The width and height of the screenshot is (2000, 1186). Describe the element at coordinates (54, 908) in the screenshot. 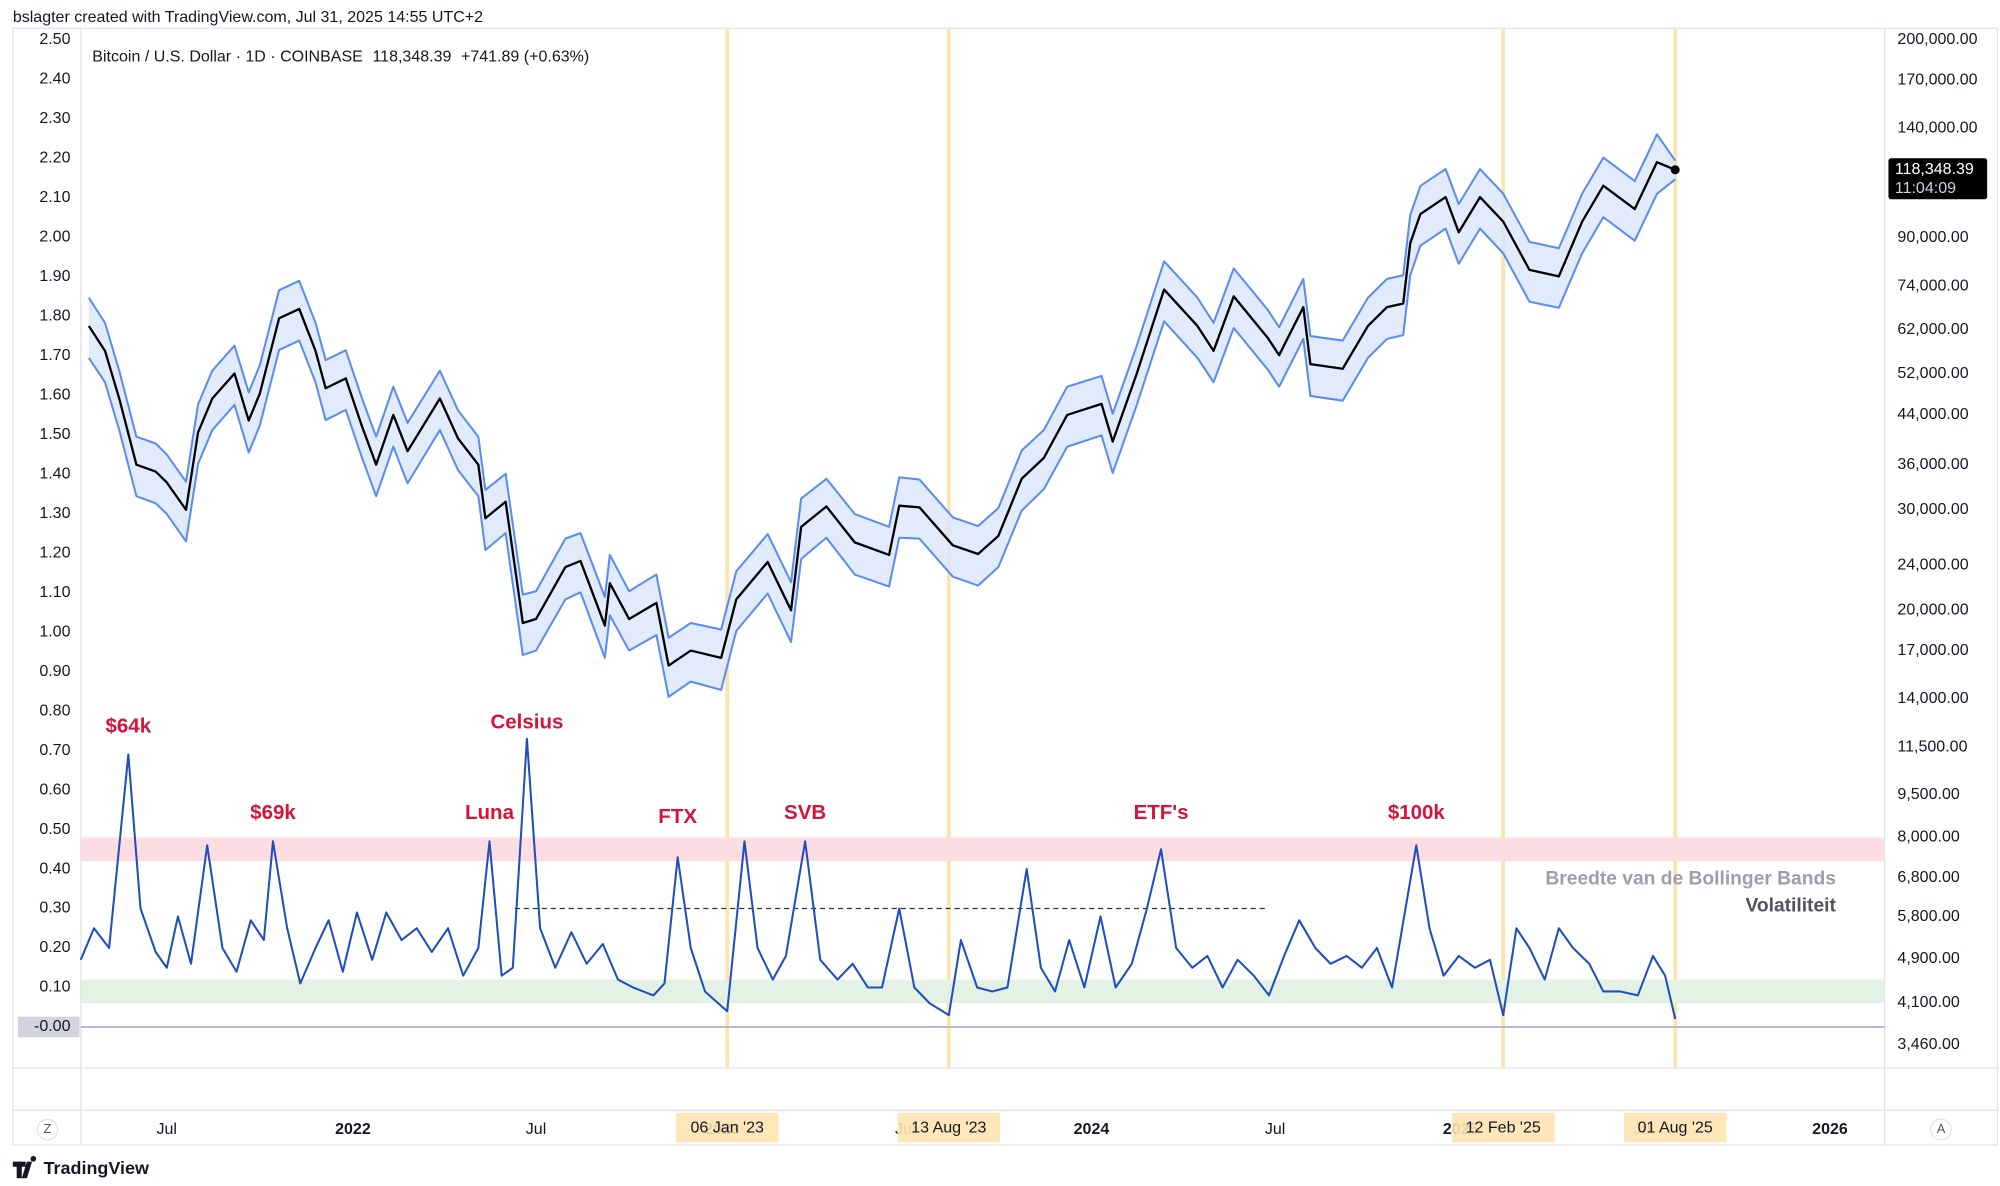

I see `y-tick-label: 0.30` at that location.